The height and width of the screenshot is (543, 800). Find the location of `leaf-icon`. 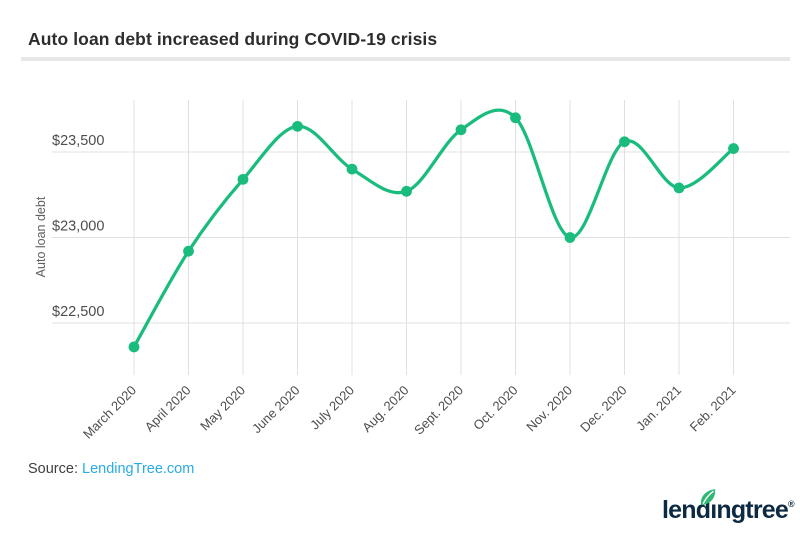

leaf-icon is located at coordinates (708, 497).